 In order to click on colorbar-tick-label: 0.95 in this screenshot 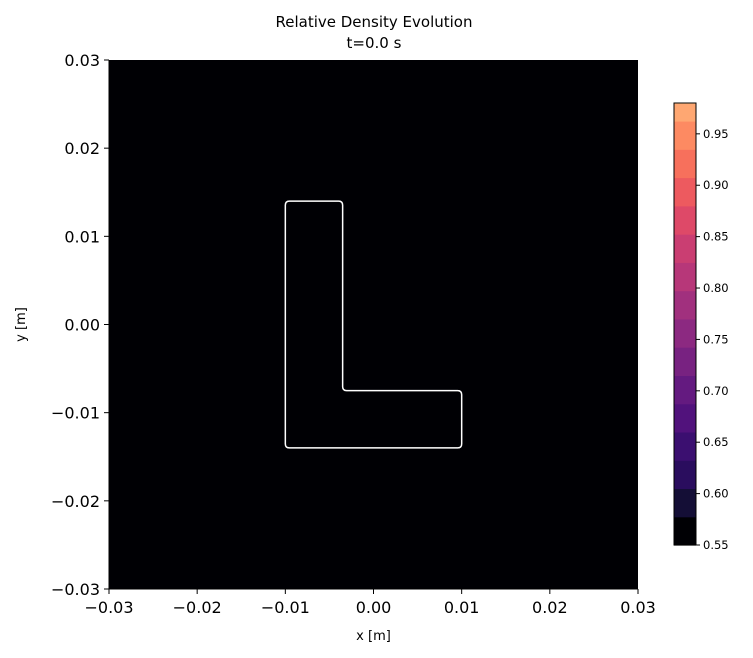, I will do `click(716, 134)`.